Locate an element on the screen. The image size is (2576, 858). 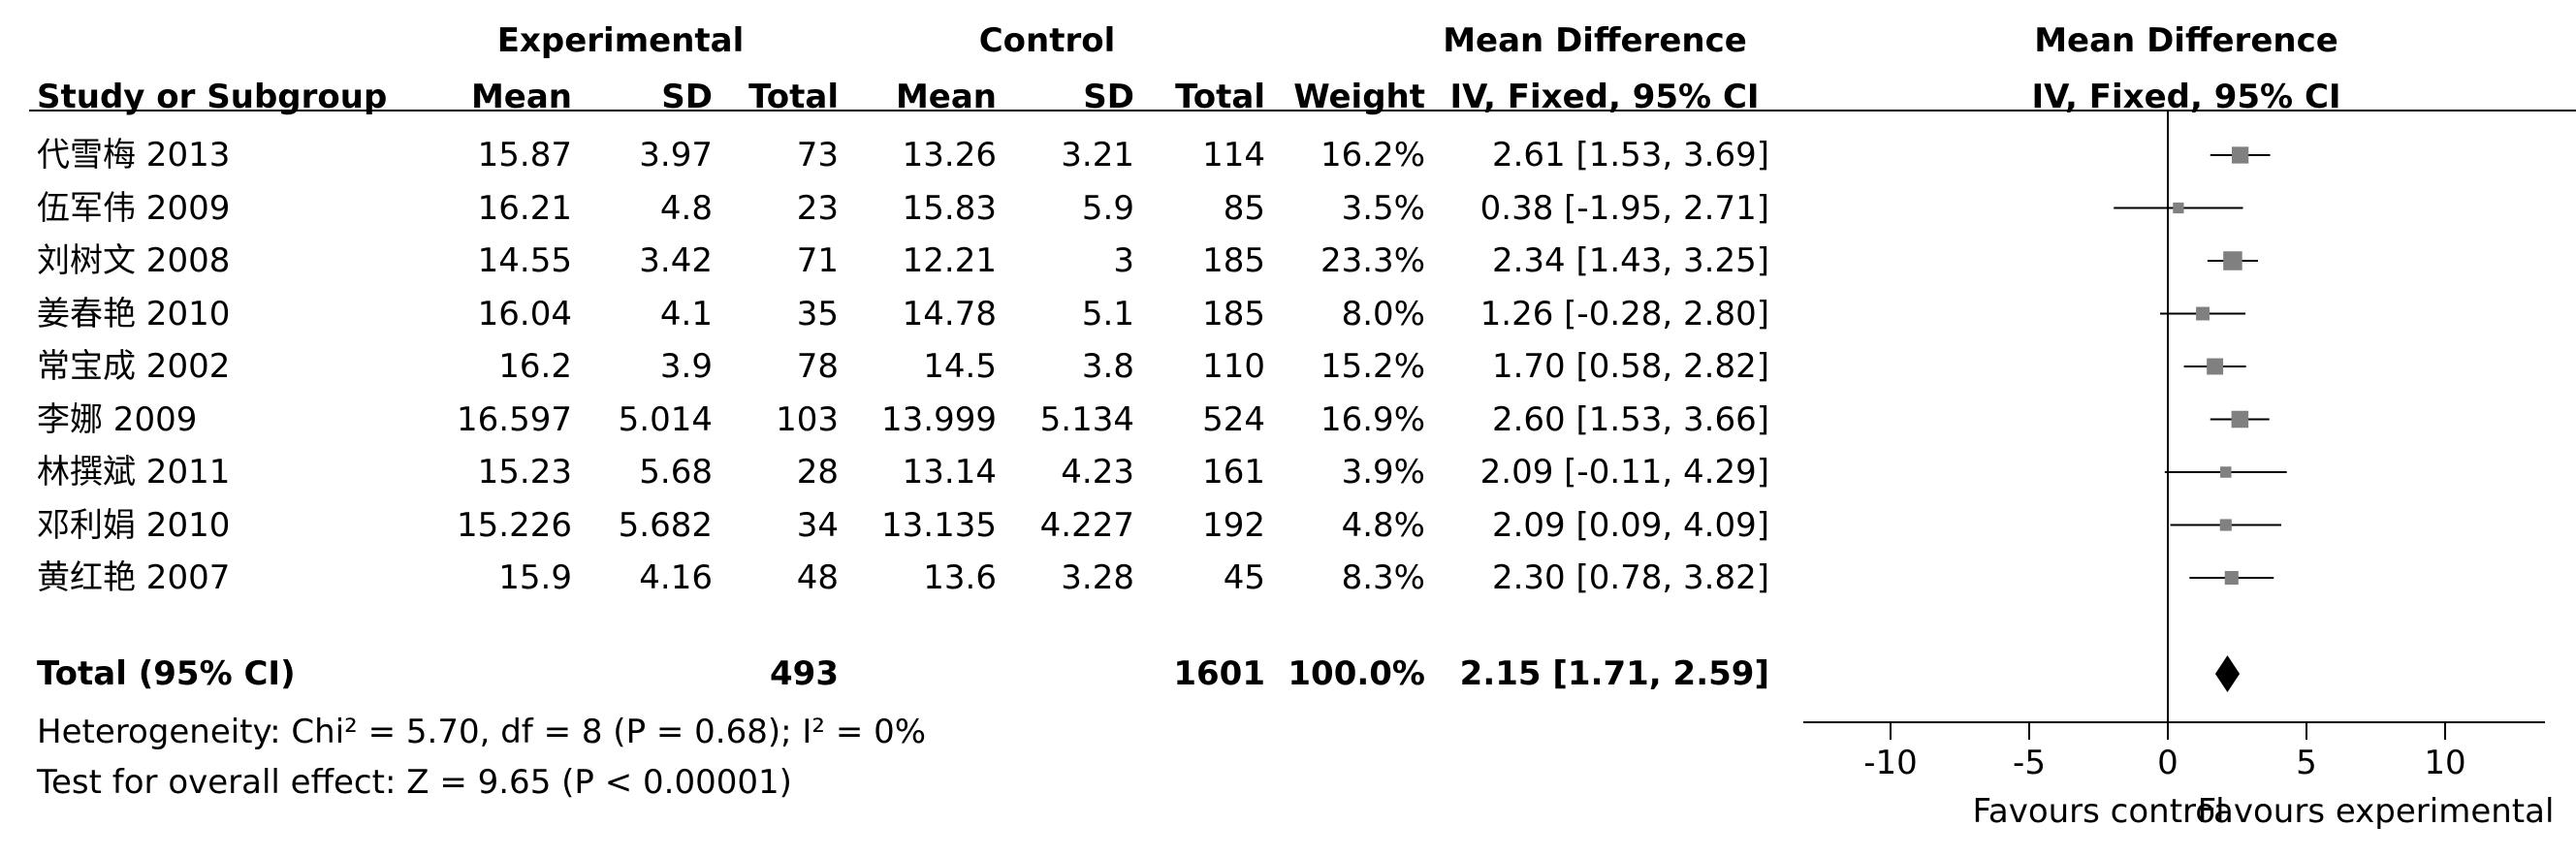
weight-cell: 8.0% is located at coordinates (1383, 314).